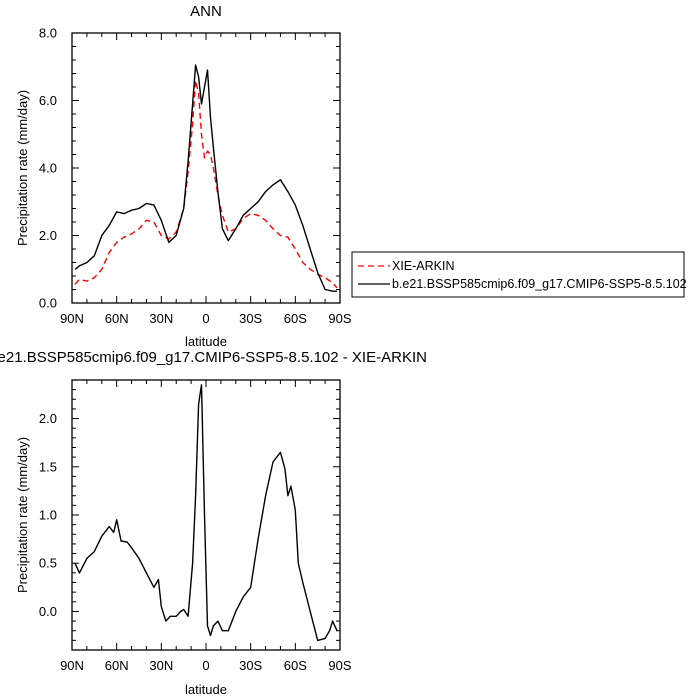 Image resolution: width=700 pixels, height=700 pixels. What do you see at coordinates (48, 611) in the screenshot?
I see `bottom-y-tick-label: 0.0` at bounding box center [48, 611].